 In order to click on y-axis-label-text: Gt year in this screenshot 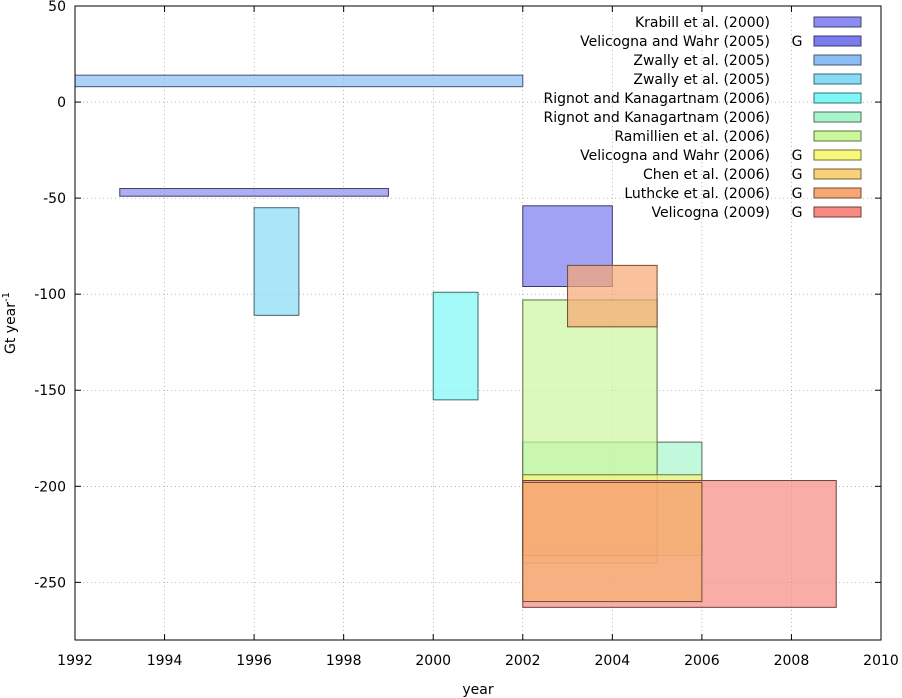, I will do `click(11, 328)`.